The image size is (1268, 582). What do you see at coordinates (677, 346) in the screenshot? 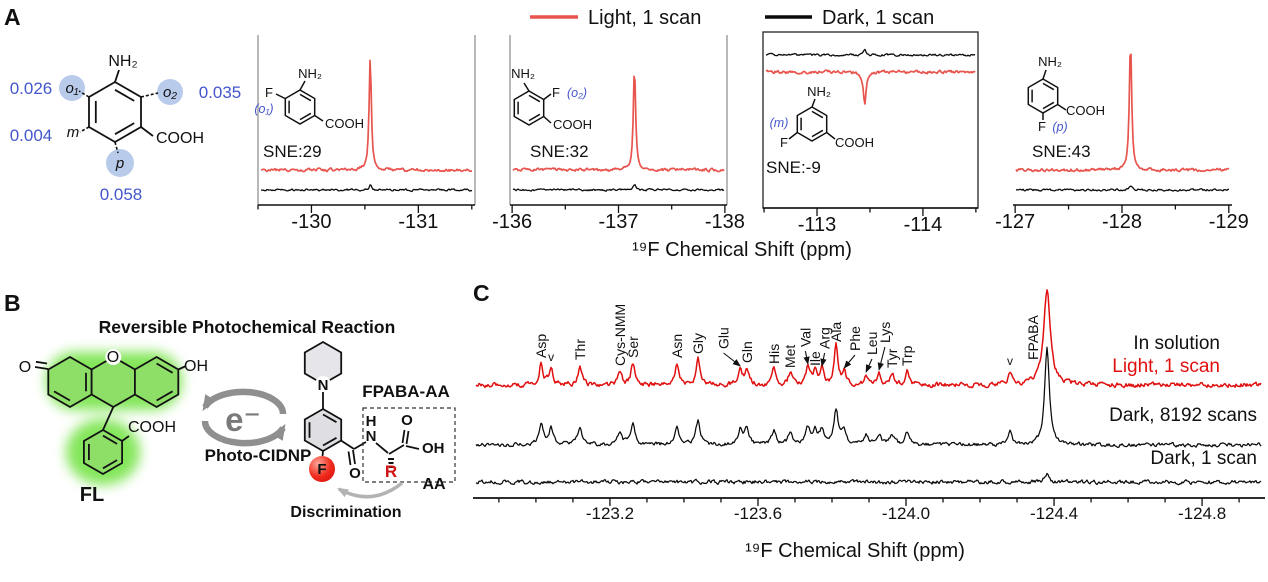
I see `peak-label-asn: Asn` at bounding box center [677, 346].